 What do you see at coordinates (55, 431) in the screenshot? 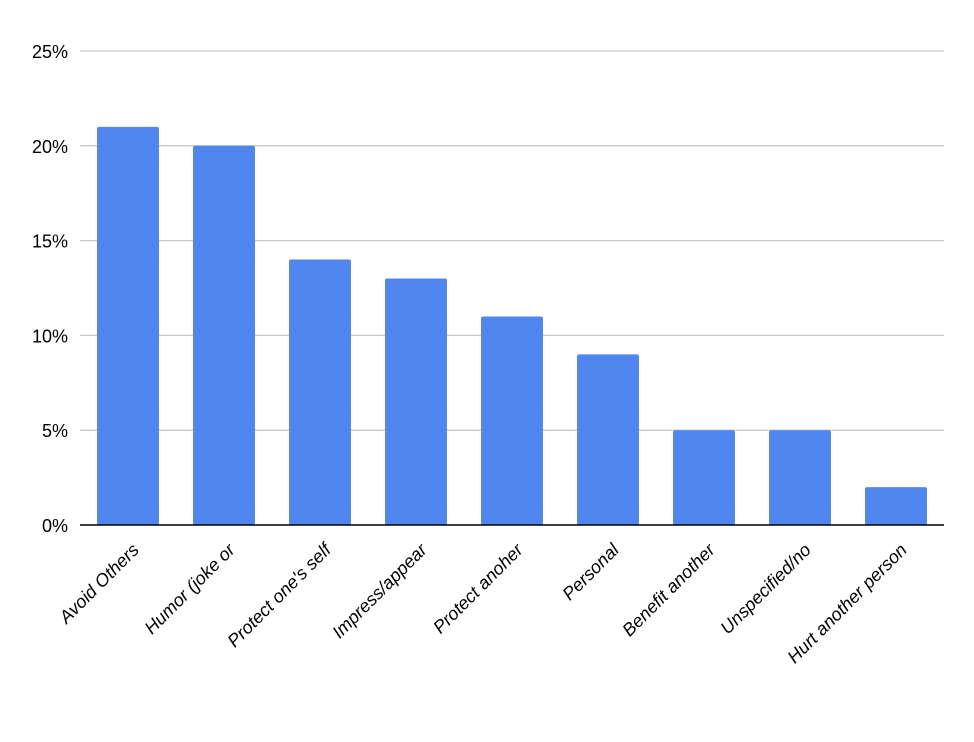
I see `y-tick-label: 5%` at bounding box center [55, 431].